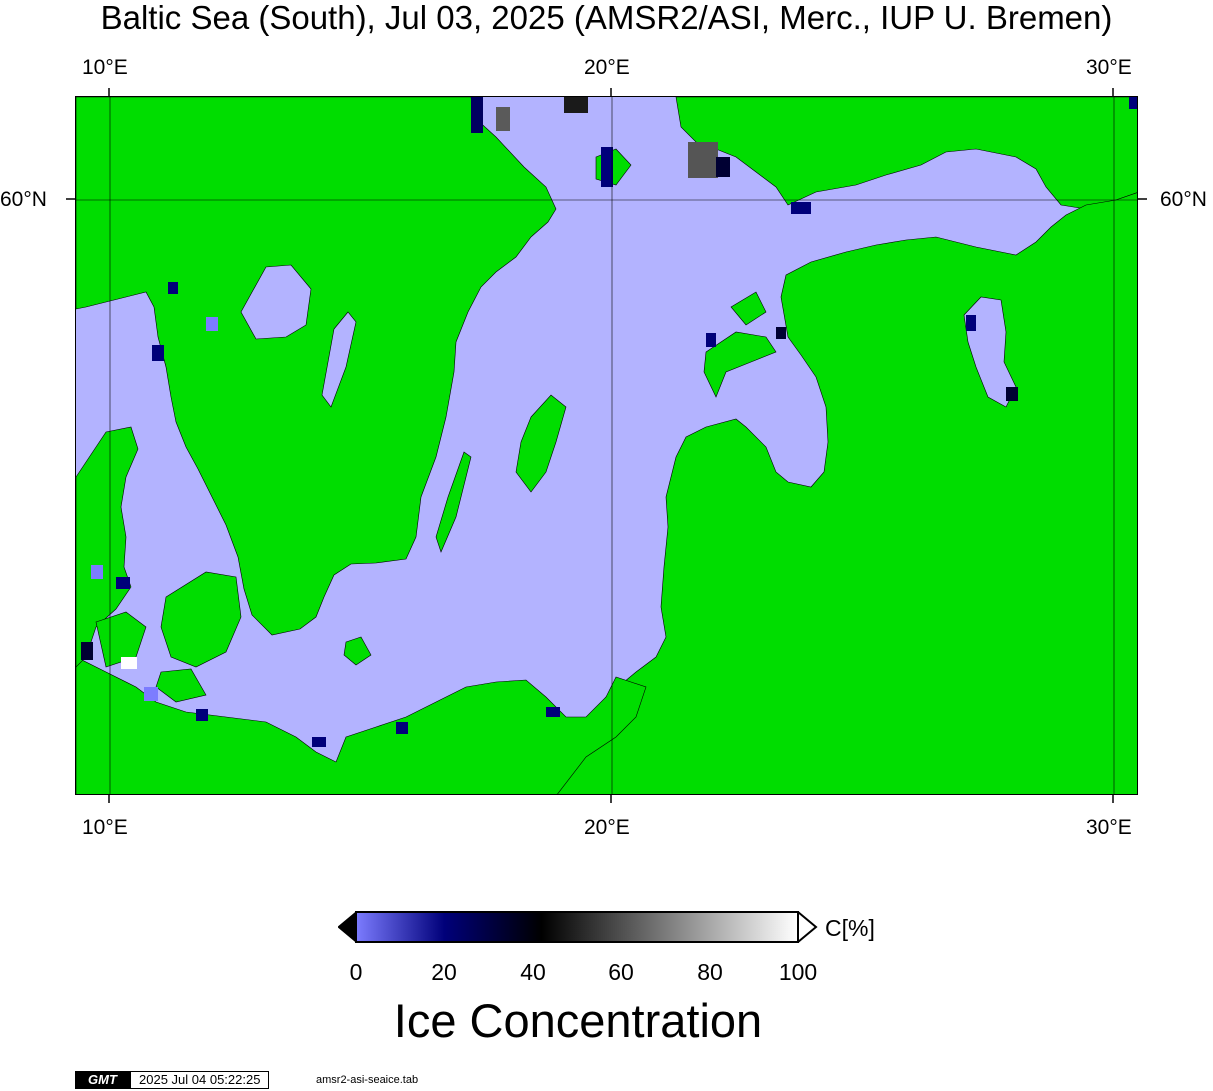 This screenshot has height=1091, width=1213. What do you see at coordinates (453, 502) in the screenshot?
I see `oland-island` at bounding box center [453, 502].